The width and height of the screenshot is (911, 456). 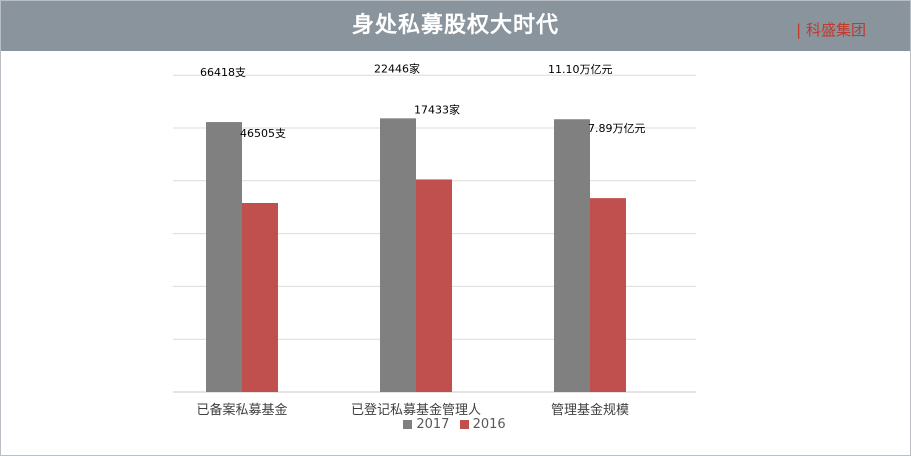 I want to click on chart-legend: 2017 2016, so click(x=454, y=425).